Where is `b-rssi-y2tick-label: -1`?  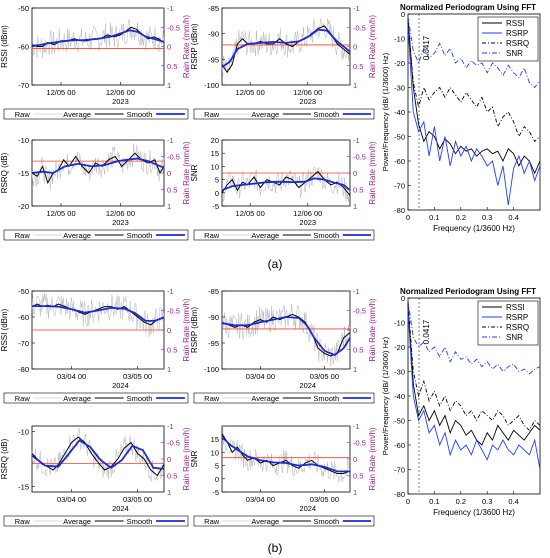 b-rssi-y2tick-label: -1 is located at coordinates (170, 291).